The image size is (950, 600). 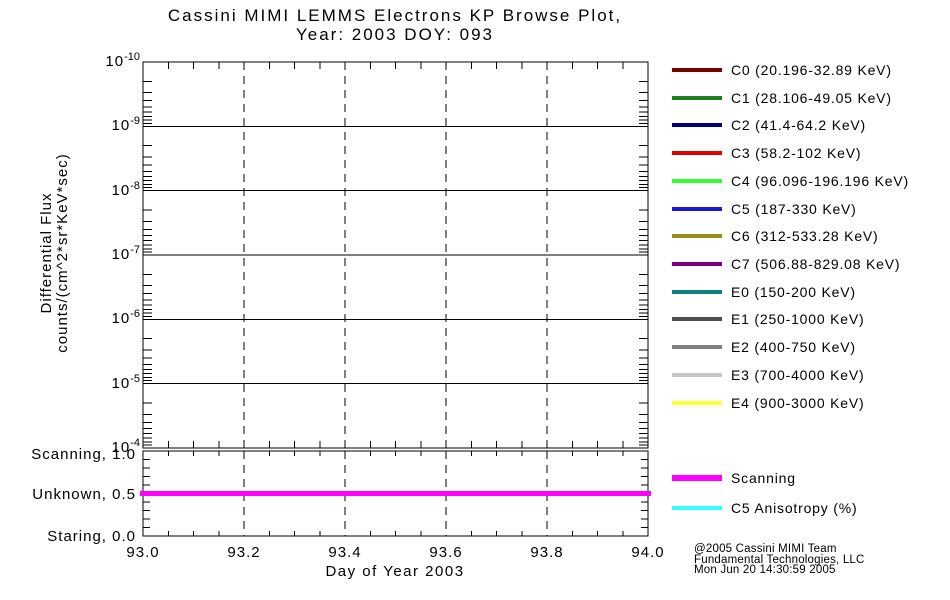 What do you see at coordinates (125, 124) in the screenshot?
I see `y-tick-label-1e-9: 10⁻⁹` at bounding box center [125, 124].